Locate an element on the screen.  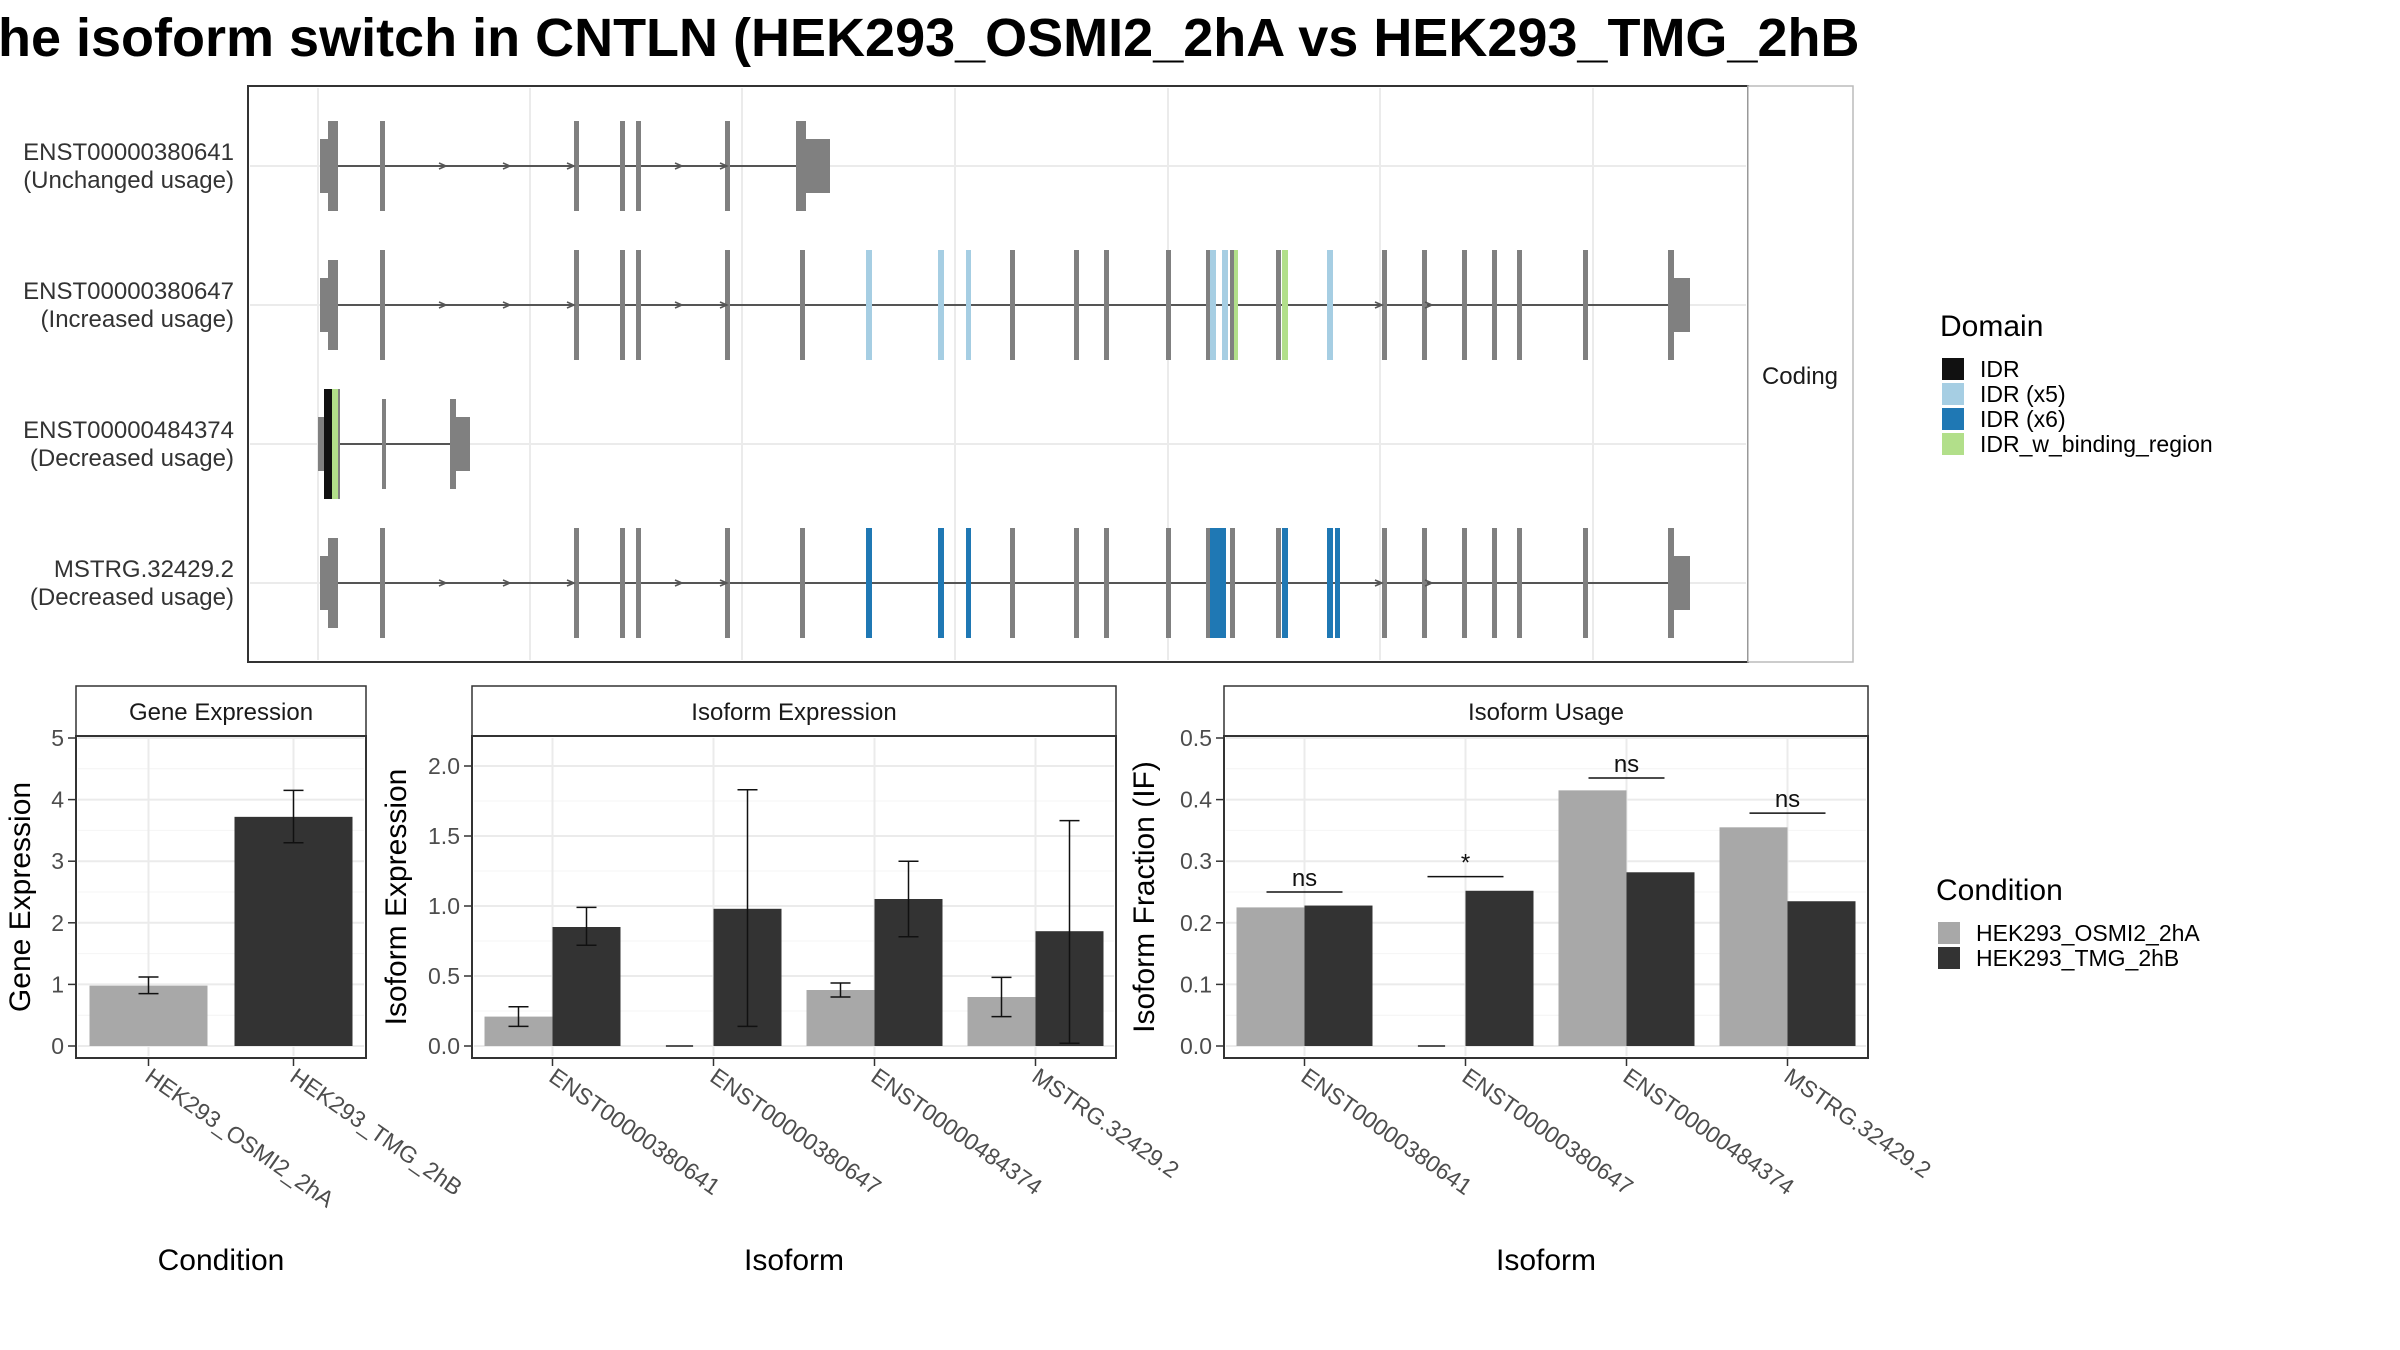
transcript-usage-label: (Decreased usage) is located at coordinates (132, 597).